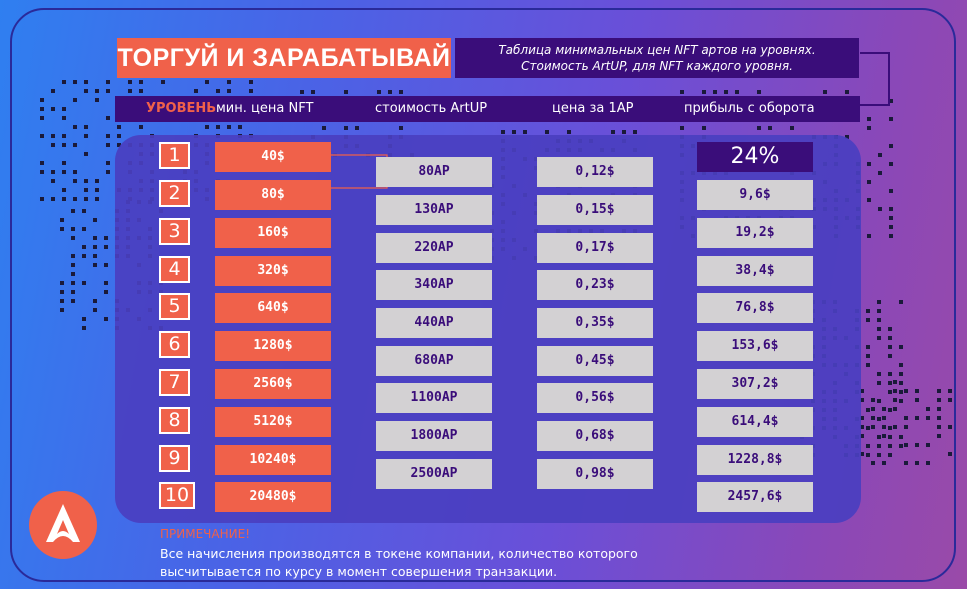 The height and width of the screenshot is (589, 967). What do you see at coordinates (595, 323) in the screenshot?
I see `rate-cell: 0,35$` at bounding box center [595, 323].